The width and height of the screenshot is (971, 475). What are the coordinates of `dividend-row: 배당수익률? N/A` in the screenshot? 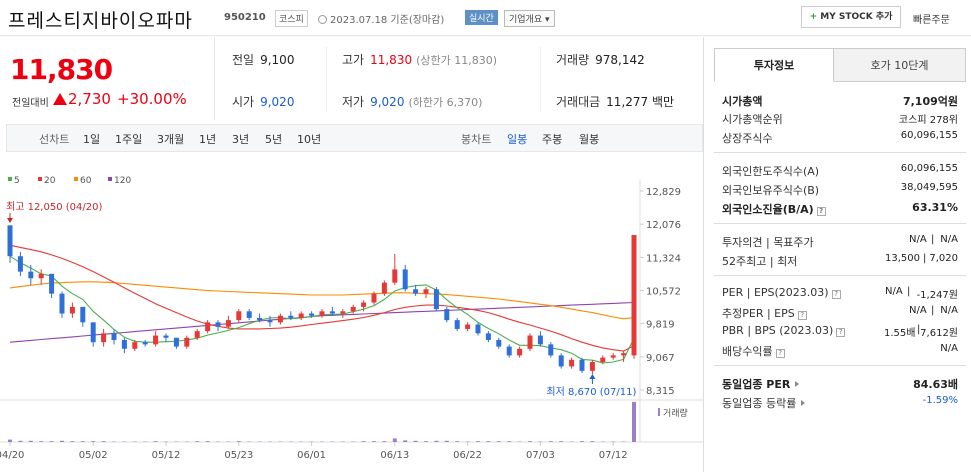 It's located at (840, 351).